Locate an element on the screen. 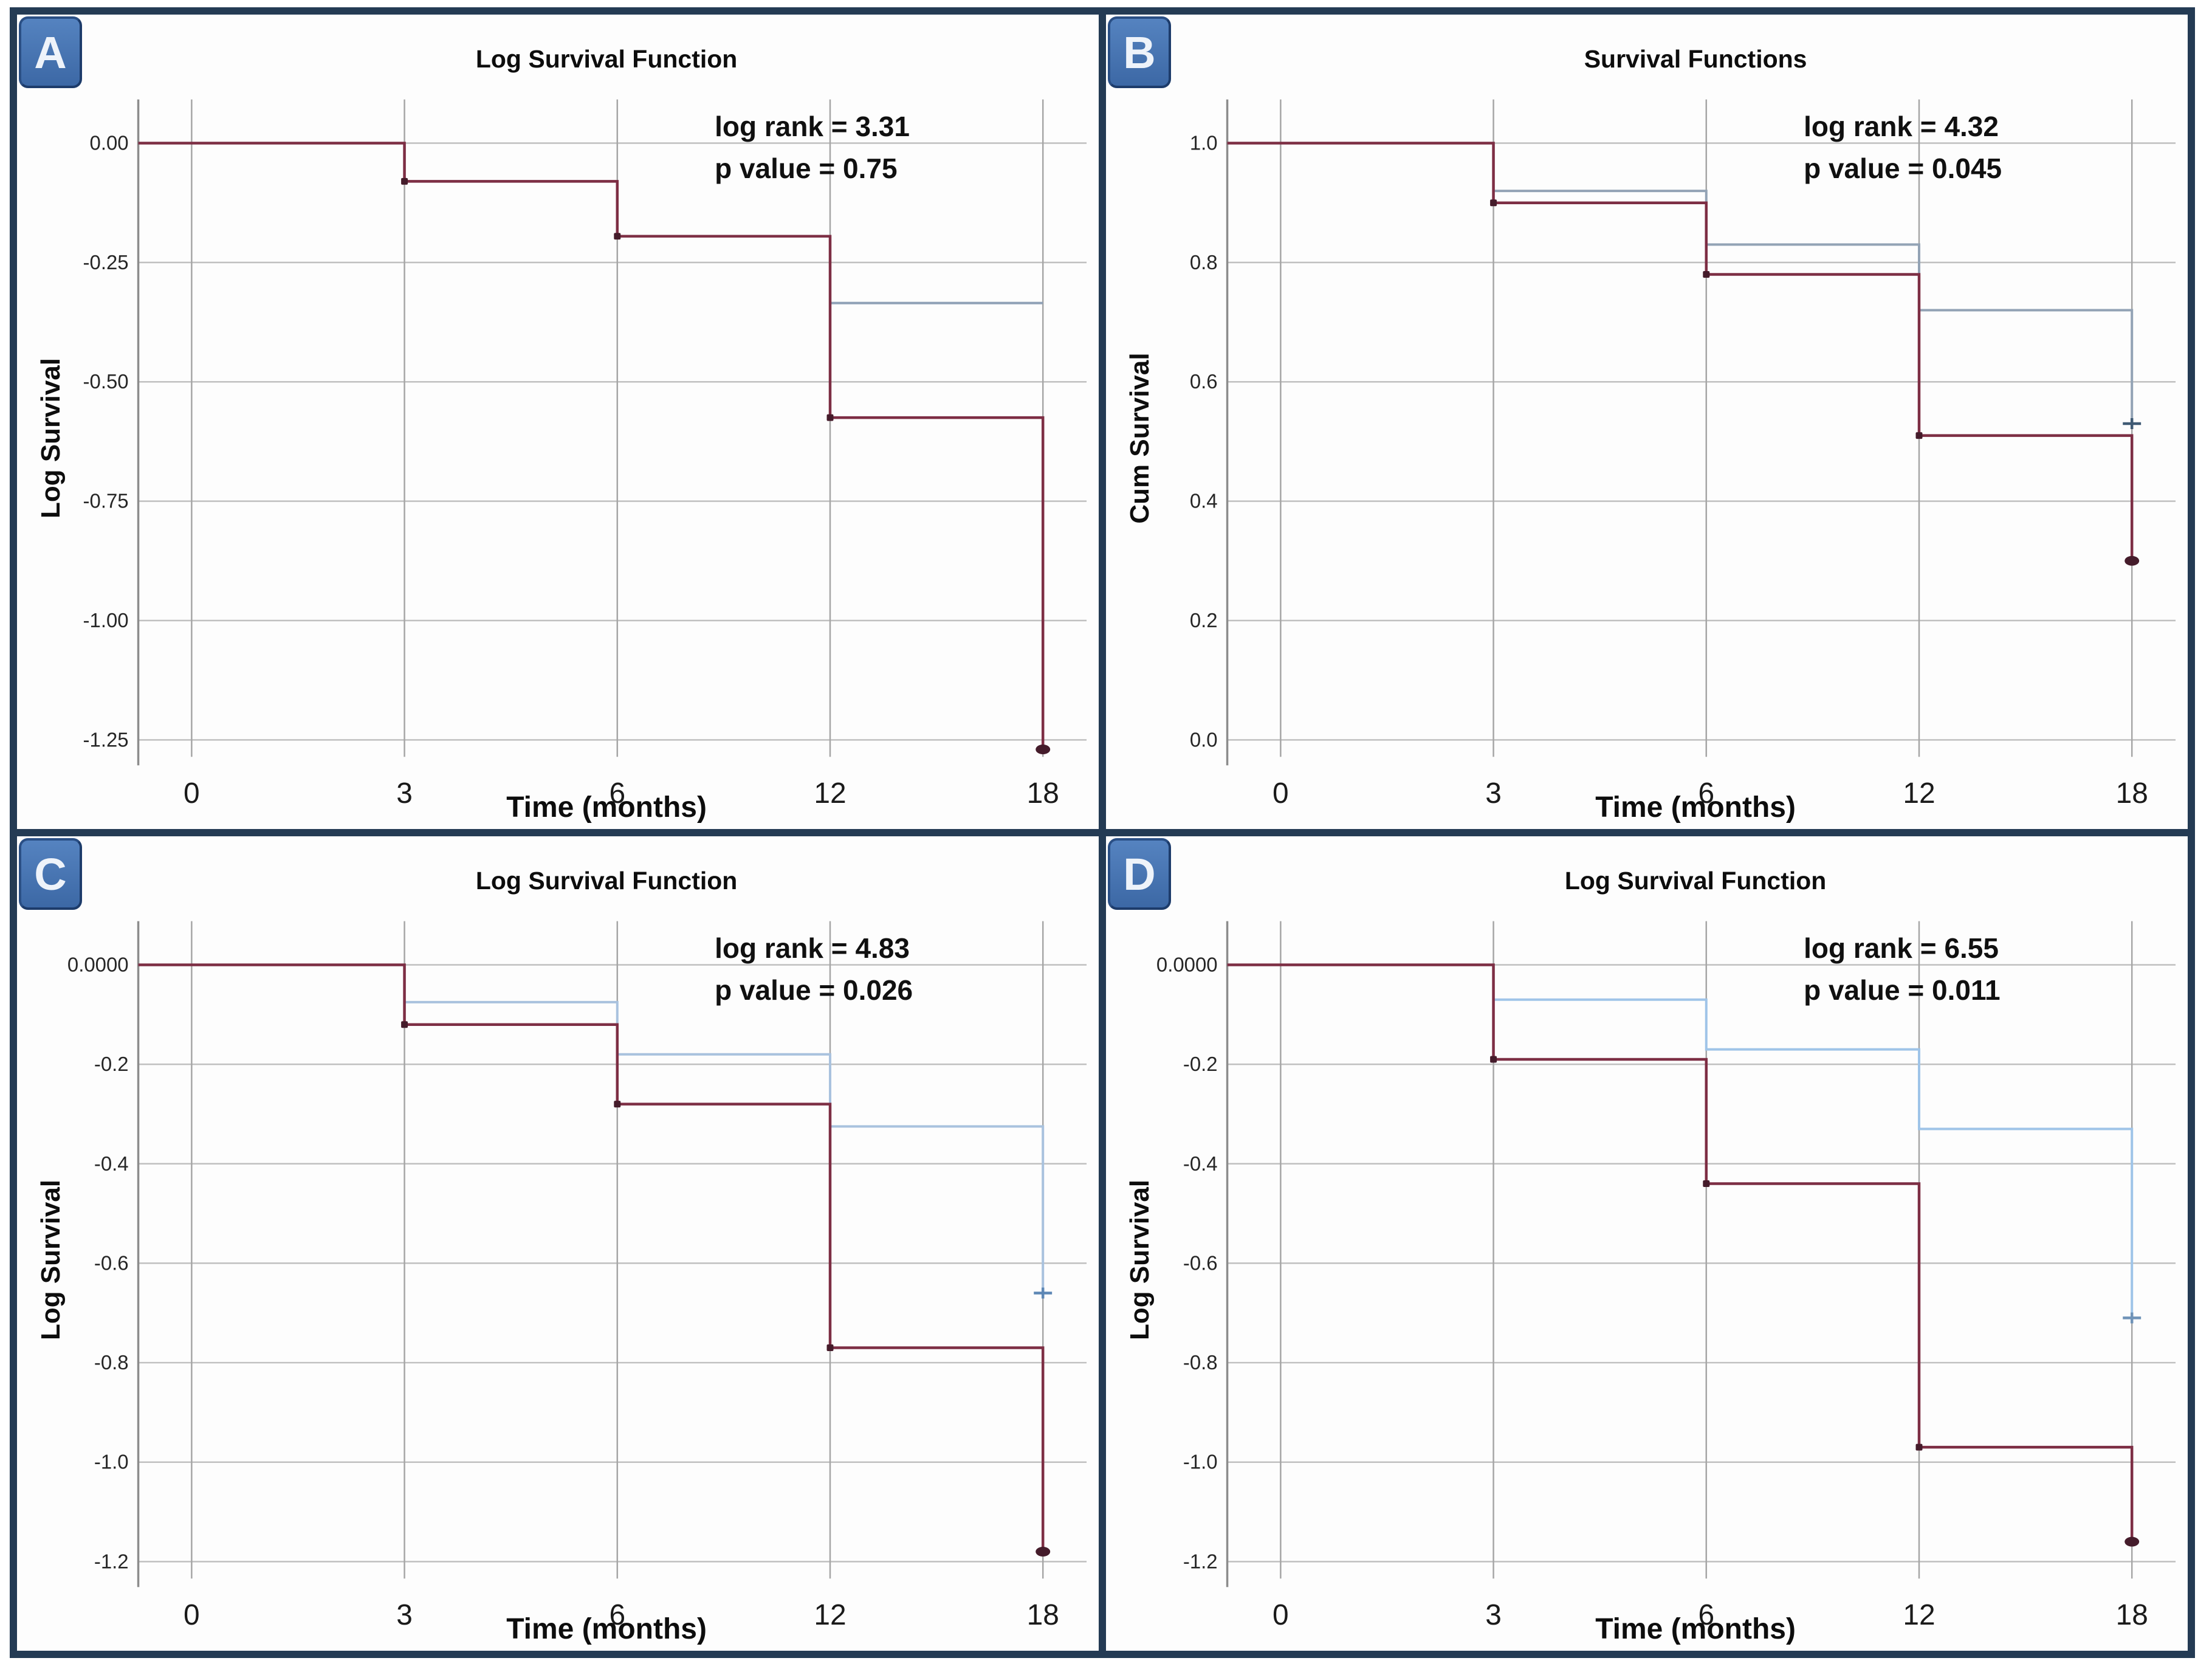 The height and width of the screenshot is (1672, 2212). y-tick-label: -0.2 is located at coordinates (111, 1064).